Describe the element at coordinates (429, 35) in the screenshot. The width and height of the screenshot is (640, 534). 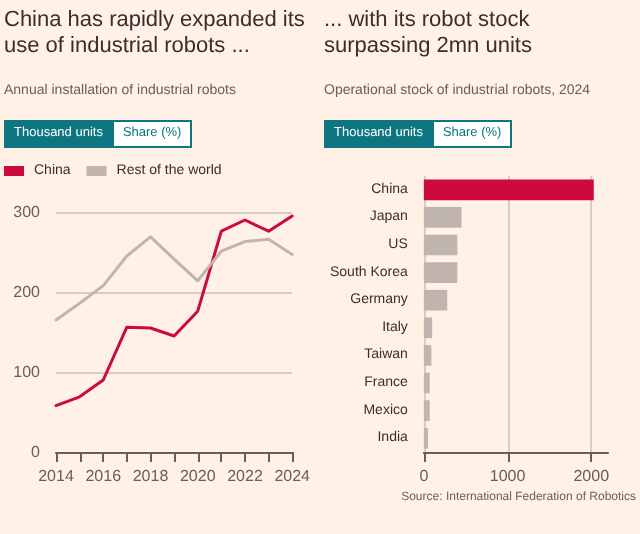
I see `chart-title: ... with its robot stock surpassing 2mn units` at that location.